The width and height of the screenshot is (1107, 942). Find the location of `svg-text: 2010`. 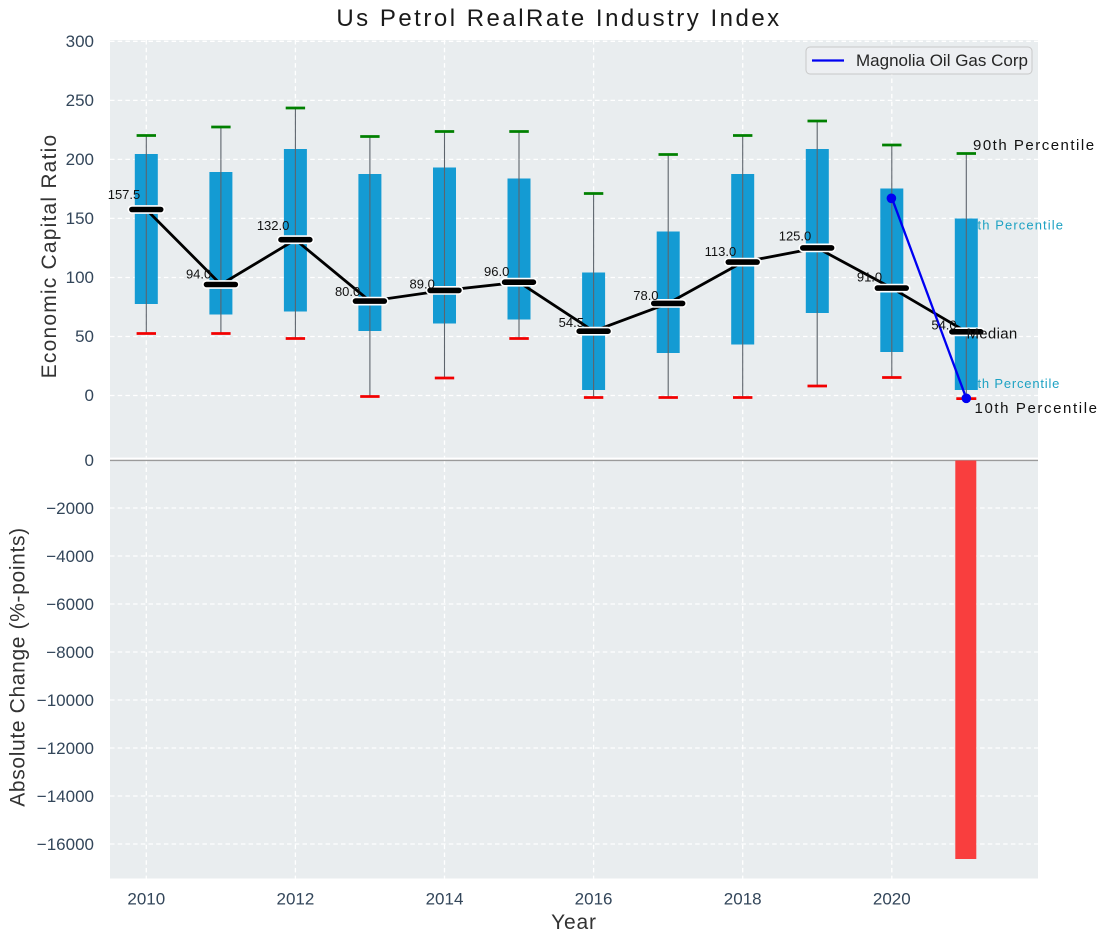

svg-text: 2010 is located at coordinates (146, 899).